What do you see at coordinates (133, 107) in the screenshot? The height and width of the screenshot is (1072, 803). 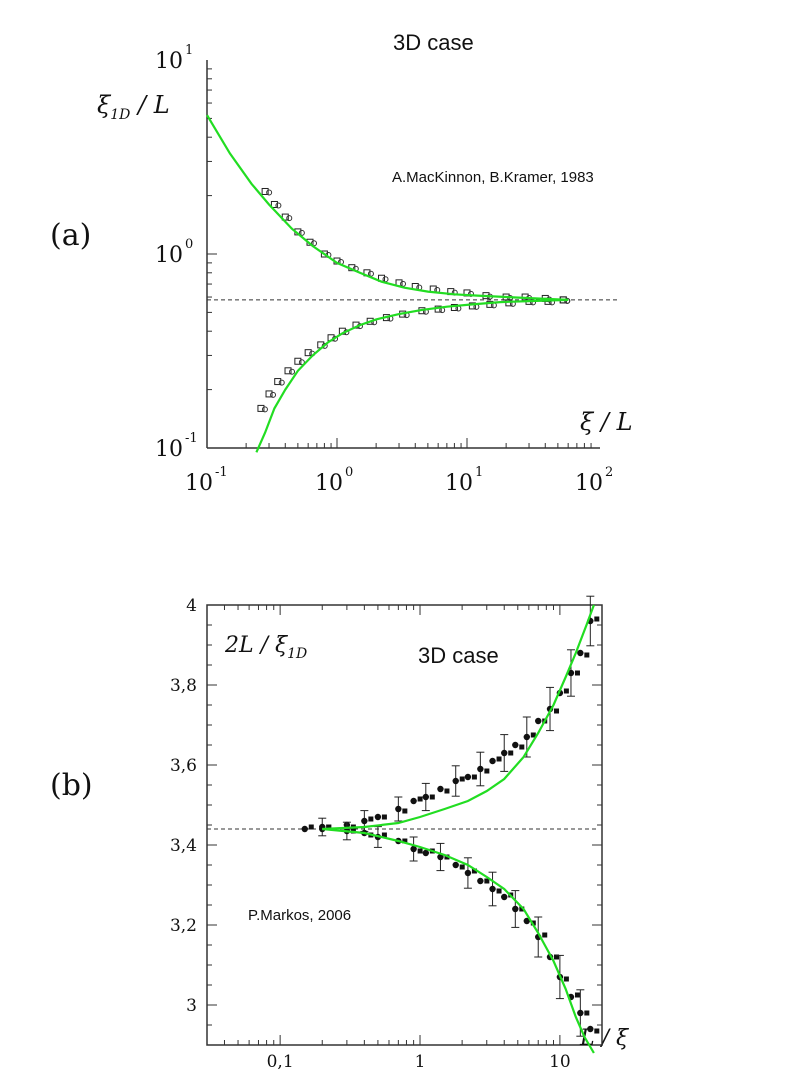 I see `y-axis-label-a: ξ1D / L` at bounding box center [133, 107].